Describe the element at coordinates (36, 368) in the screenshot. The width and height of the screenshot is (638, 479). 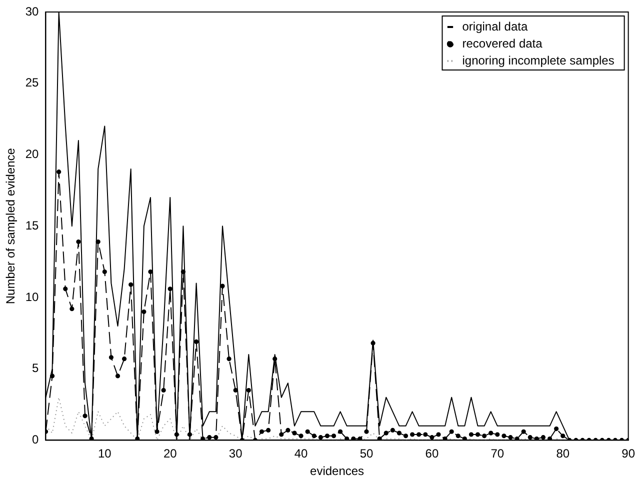
I see `y-tick-label: 5` at that location.